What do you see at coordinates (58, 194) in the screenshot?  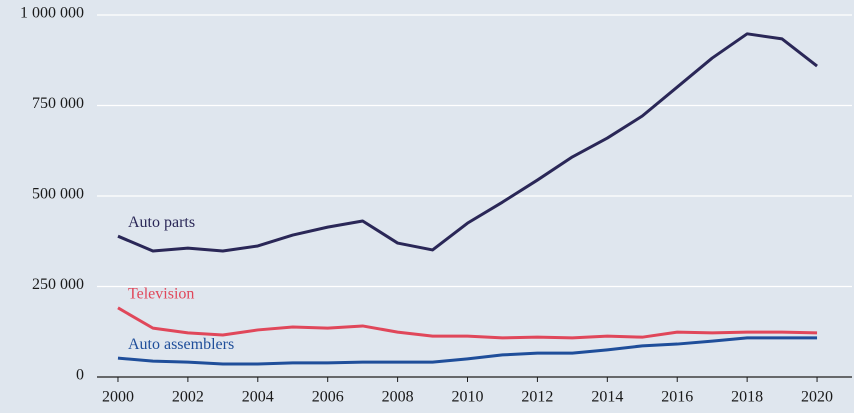 I see `y-tick-label: 500 000` at bounding box center [58, 194].